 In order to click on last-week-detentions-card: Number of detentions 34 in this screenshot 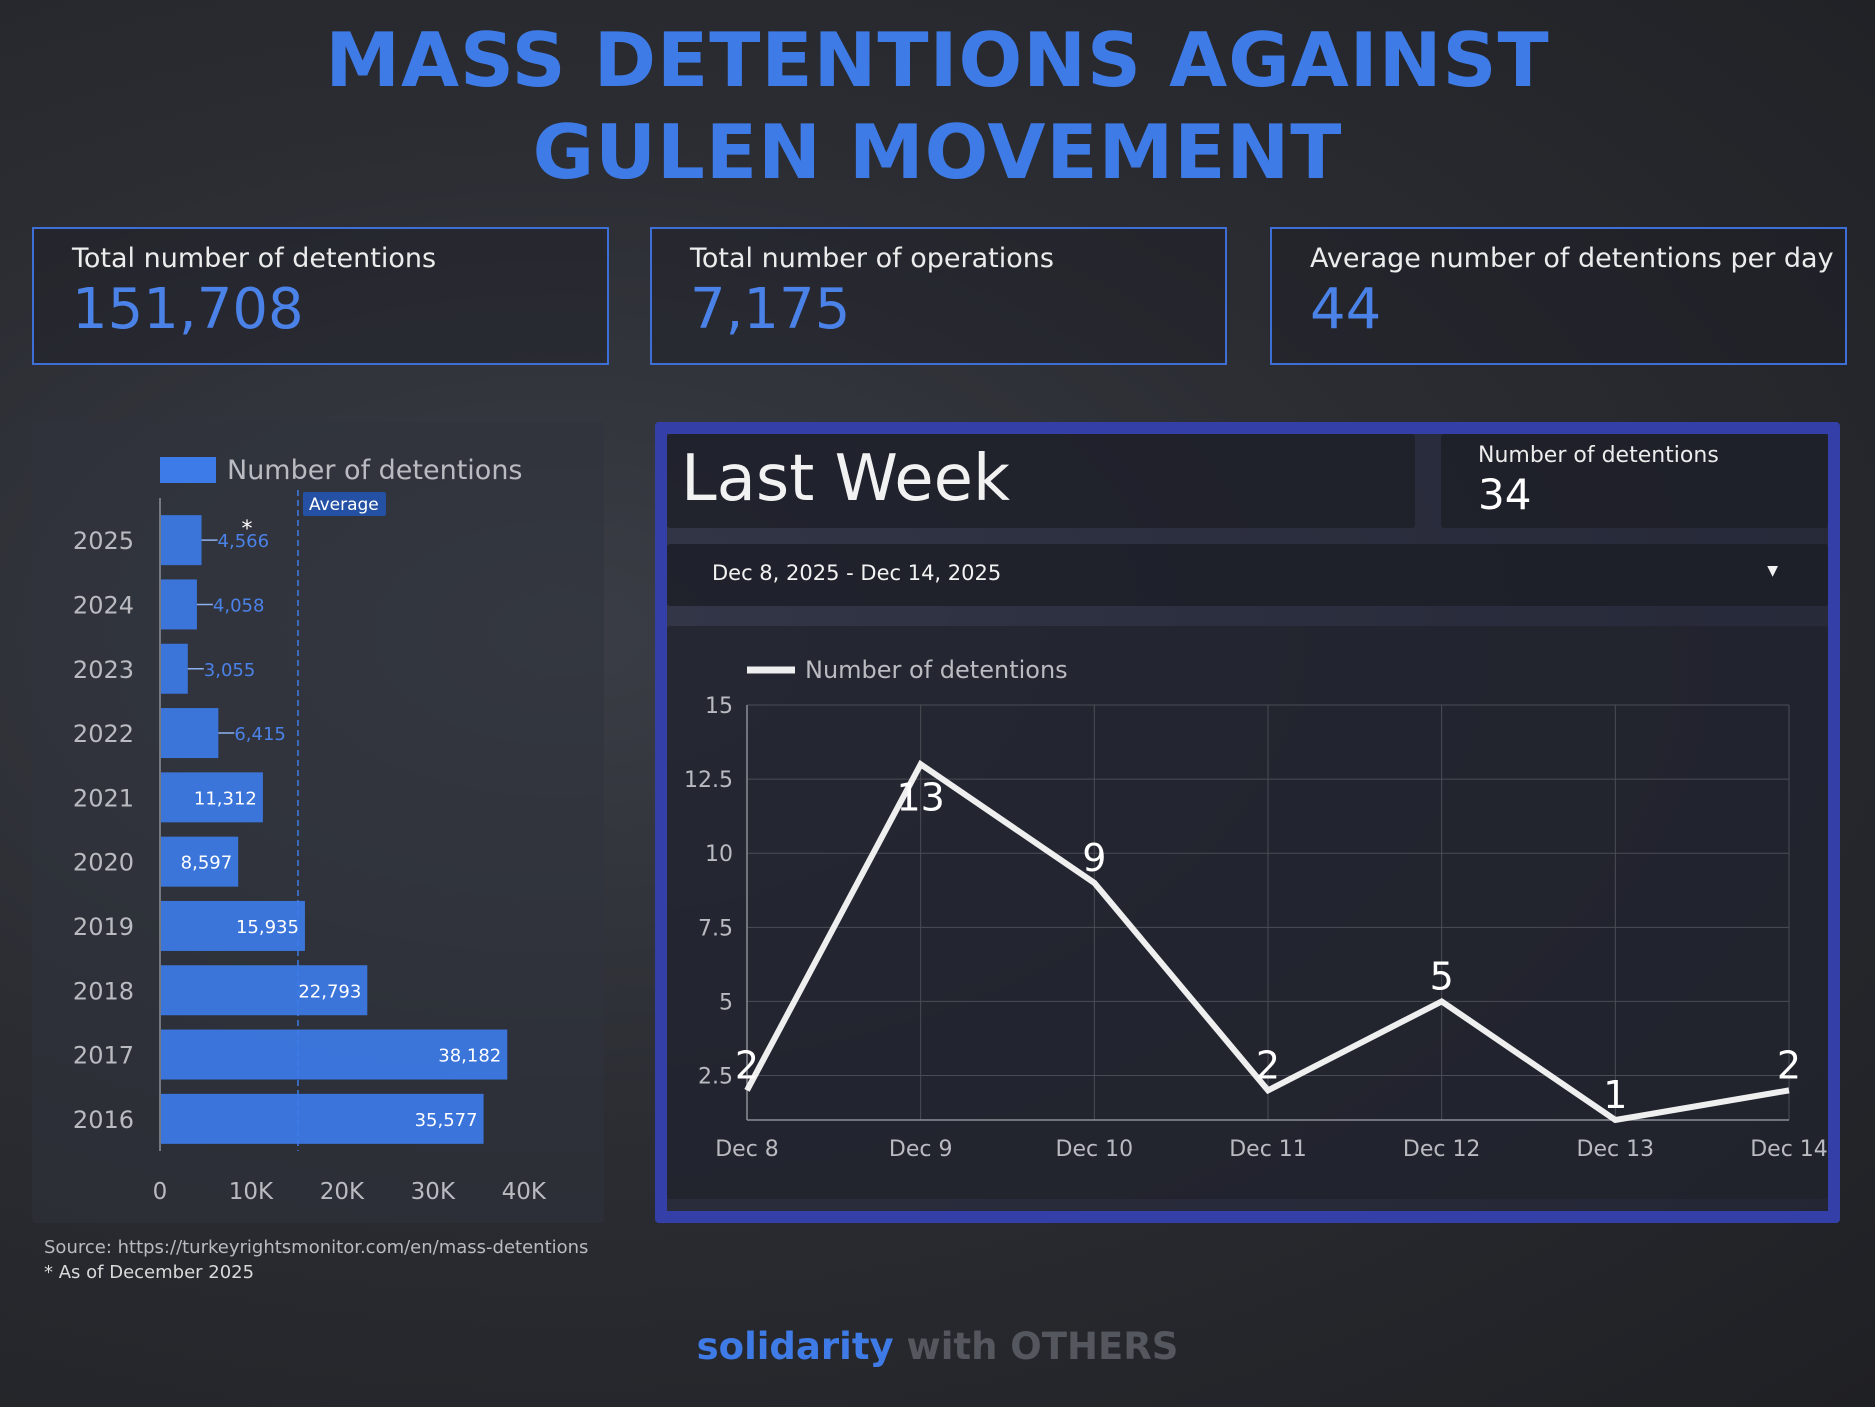, I will do `click(1634, 481)`.